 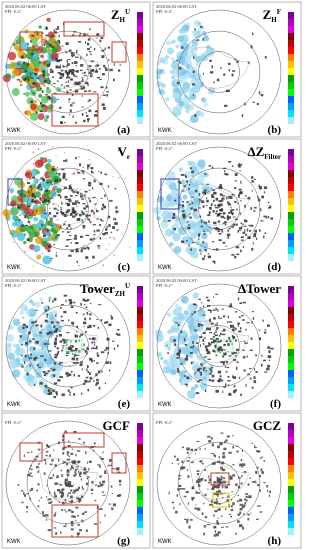 What do you see at coordinates (124, 404) in the screenshot?
I see `panel-label: (e)` at bounding box center [124, 404].